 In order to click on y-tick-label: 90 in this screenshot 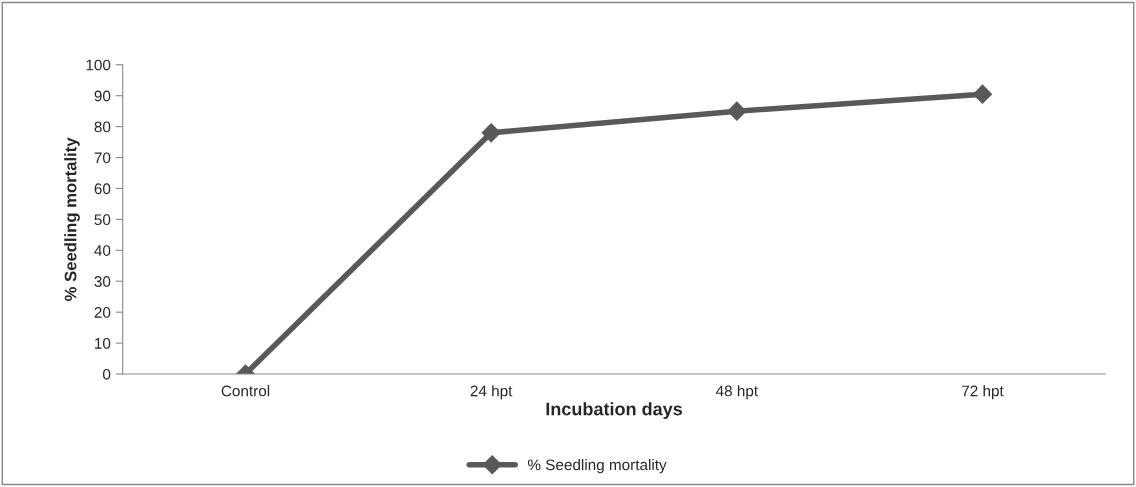, I will do `click(102, 96)`.